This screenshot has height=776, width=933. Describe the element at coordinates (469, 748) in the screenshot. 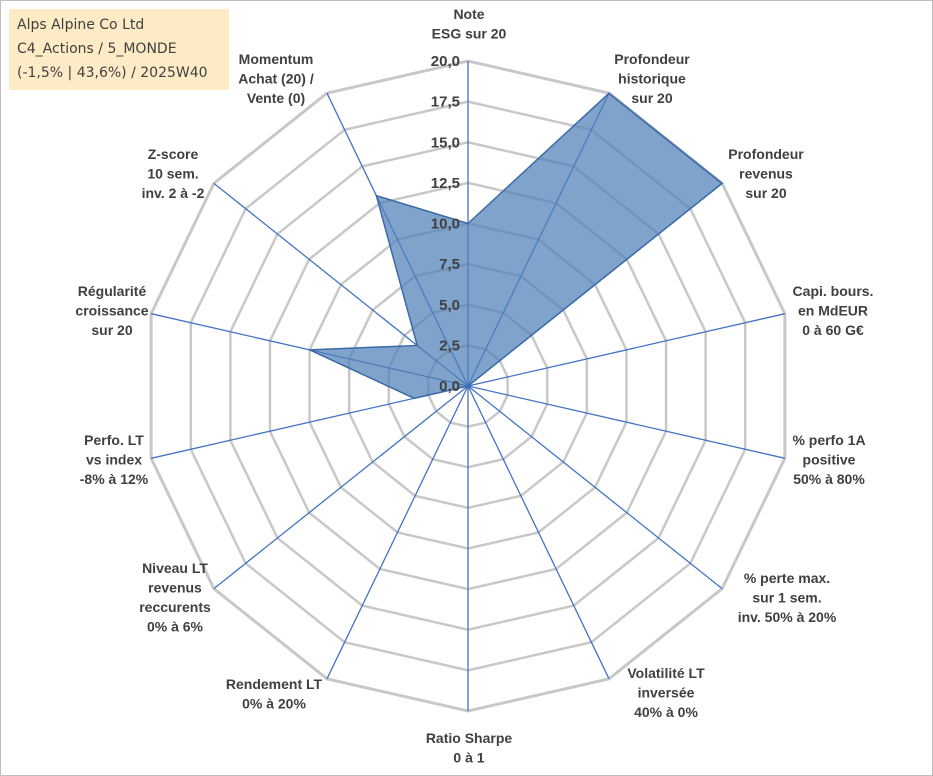

I see `axis-label: Ratio Sharpe 0 à 1` at that location.